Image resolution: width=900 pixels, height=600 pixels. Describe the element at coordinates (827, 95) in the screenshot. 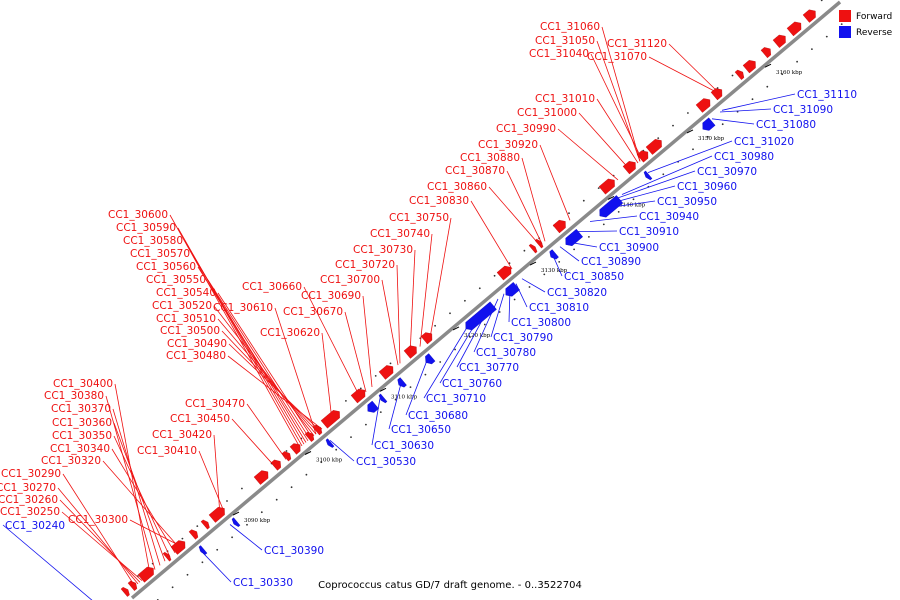

I see `reverse-gene-label: CC1_31110` at that location.